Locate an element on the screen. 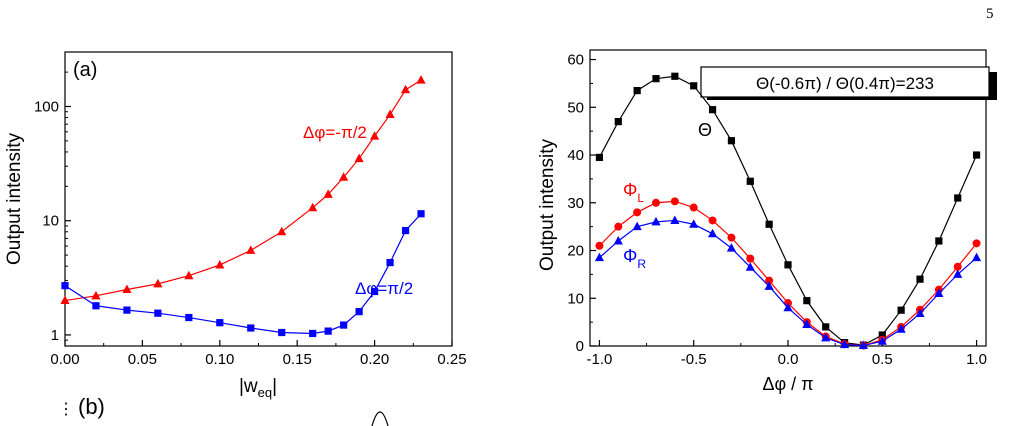  series-label-dphi-plus: Δφ=π/2 is located at coordinates (384, 288).